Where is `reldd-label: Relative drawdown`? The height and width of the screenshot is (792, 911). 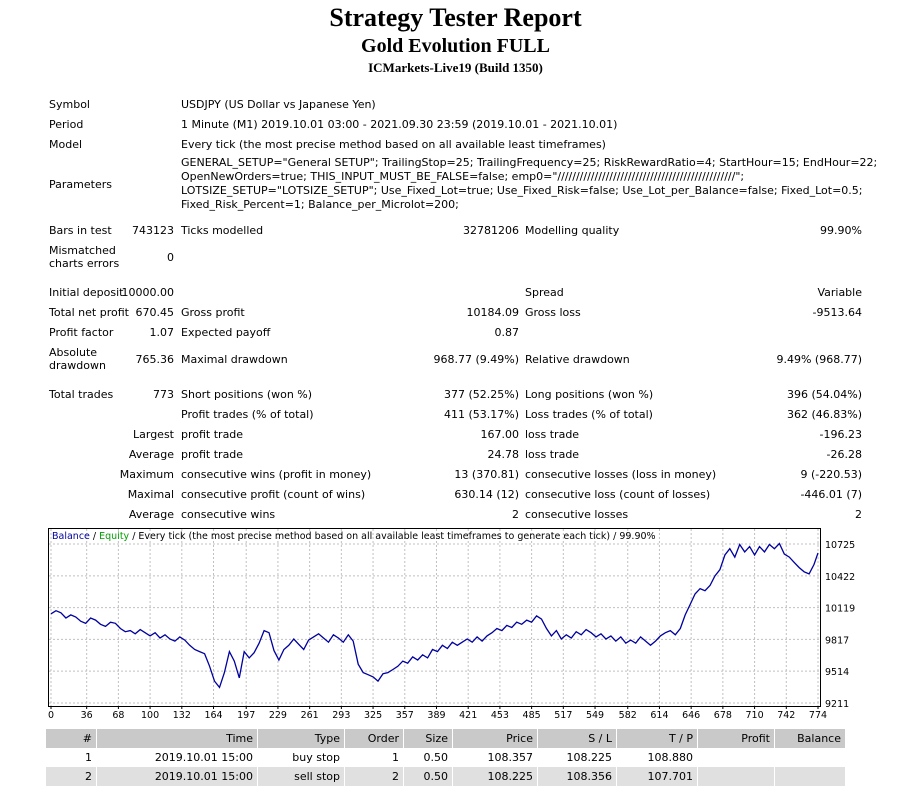
reldd-label: Relative drawdown is located at coordinates (577, 359).